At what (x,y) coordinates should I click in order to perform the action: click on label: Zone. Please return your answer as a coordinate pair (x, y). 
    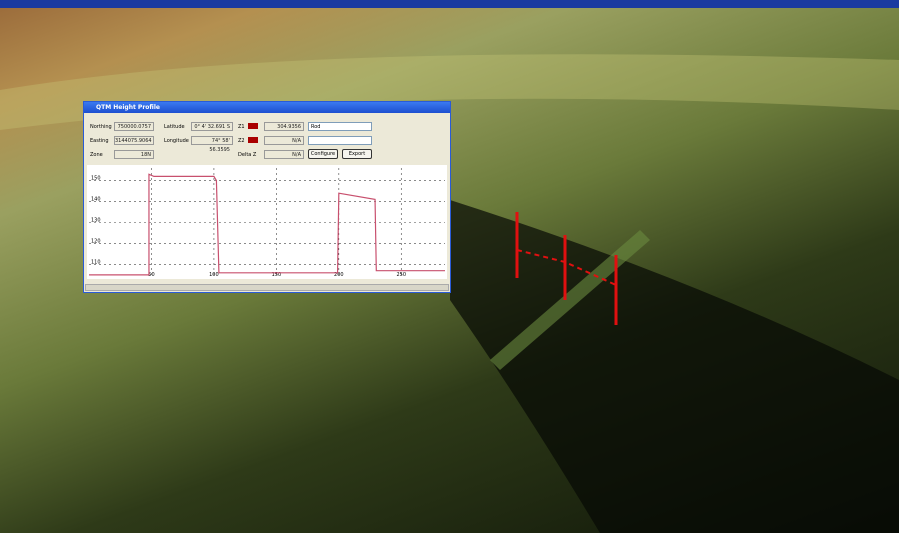
    Looking at the image, I should click on (96, 155).